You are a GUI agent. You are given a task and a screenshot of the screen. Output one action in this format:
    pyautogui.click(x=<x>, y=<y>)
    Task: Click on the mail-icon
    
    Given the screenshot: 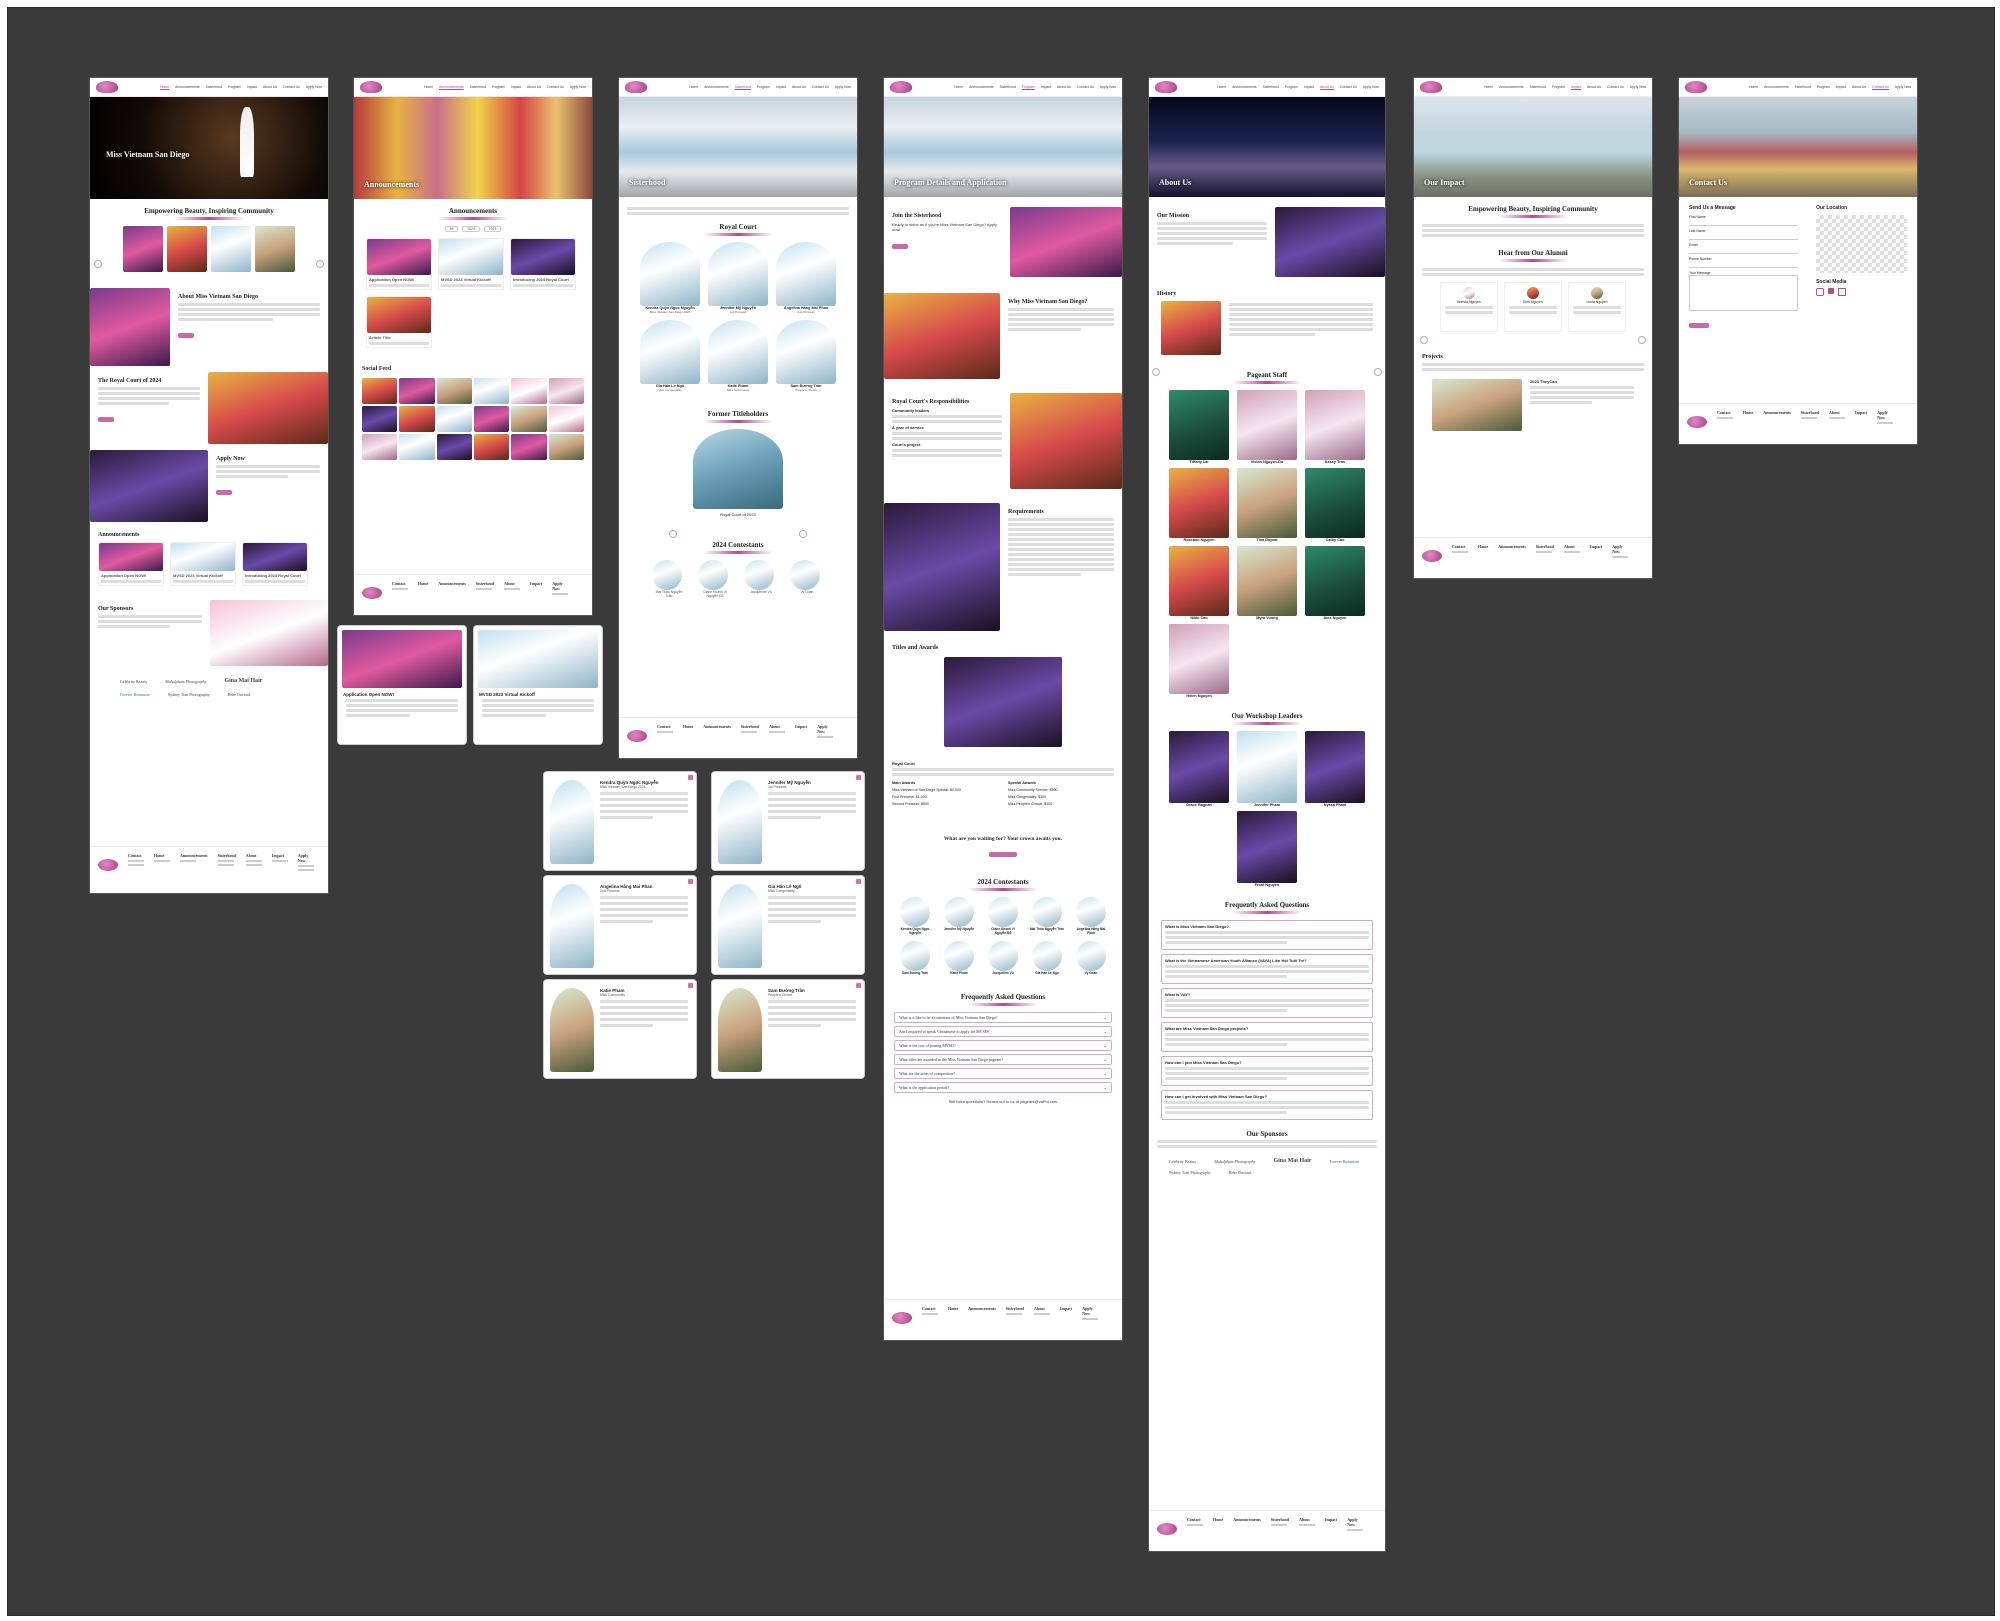 What is the action you would take?
    pyautogui.click(x=1842, y=292)
    